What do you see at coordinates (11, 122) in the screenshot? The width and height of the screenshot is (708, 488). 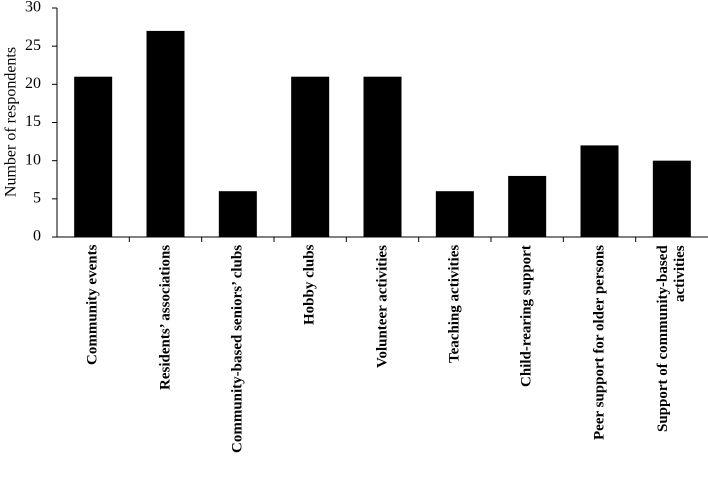 I see `y-axis-title: Number of respondents` at bounding box center [11, 122].